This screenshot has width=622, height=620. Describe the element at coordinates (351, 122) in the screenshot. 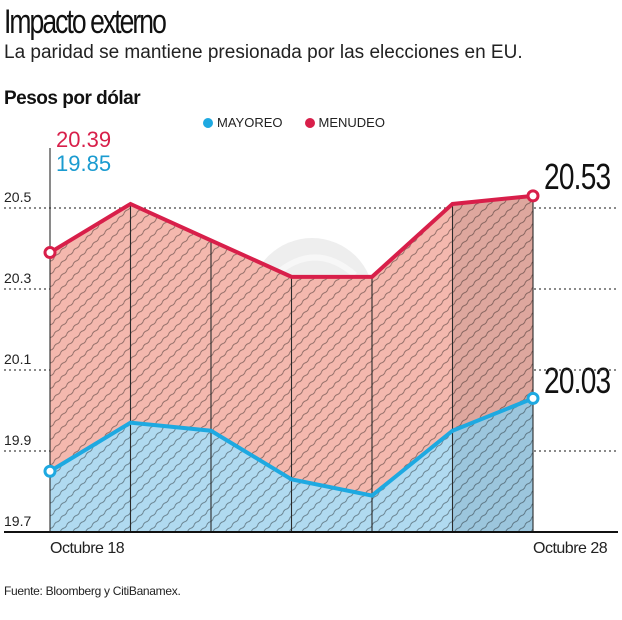

I see `legend-label-menudeo: MENUDEO` at that location.